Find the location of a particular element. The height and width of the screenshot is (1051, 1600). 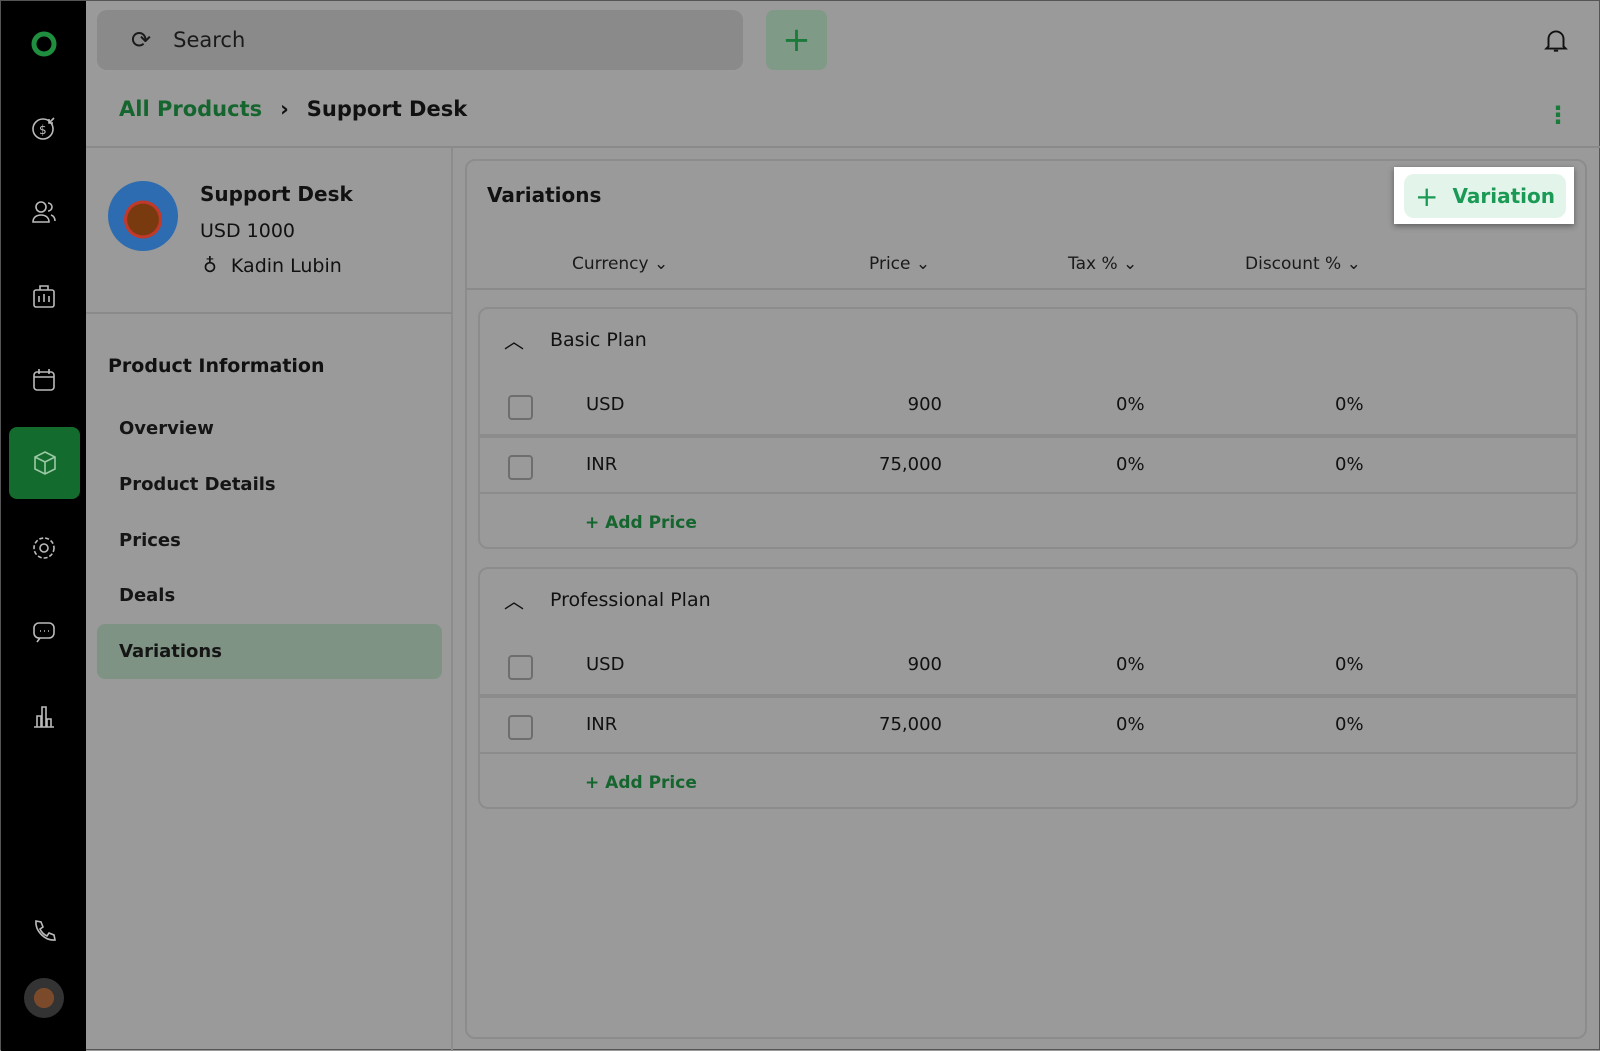

product-price: USD 1000 is located at coordinates (247, 231).